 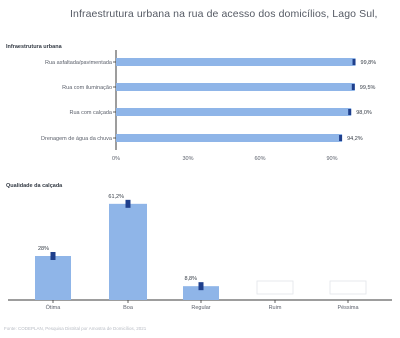 I want to click on calcada-chart-title: Qualidade da calçada, so click(x=34, y=186).